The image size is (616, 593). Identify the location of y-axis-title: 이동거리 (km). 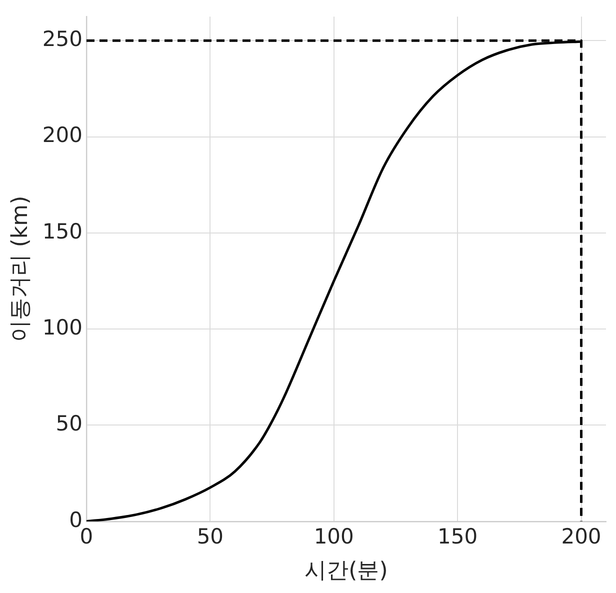
(20, 269).